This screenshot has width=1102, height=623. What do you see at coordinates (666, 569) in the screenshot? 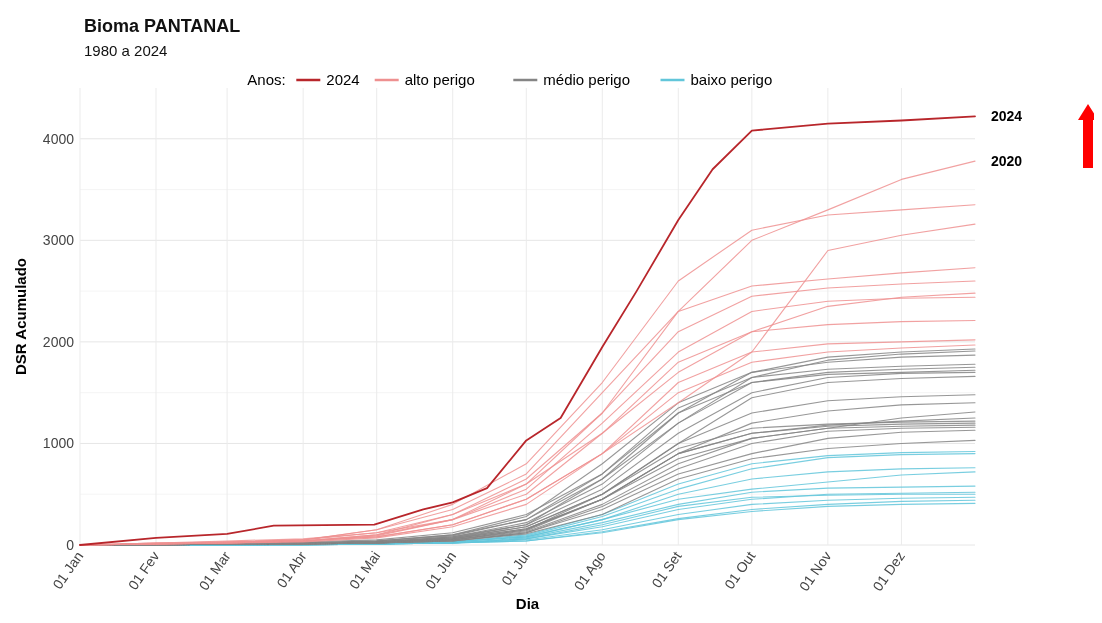
I see `x-tick-label: 01 Set` at bounding box center [666, 569].